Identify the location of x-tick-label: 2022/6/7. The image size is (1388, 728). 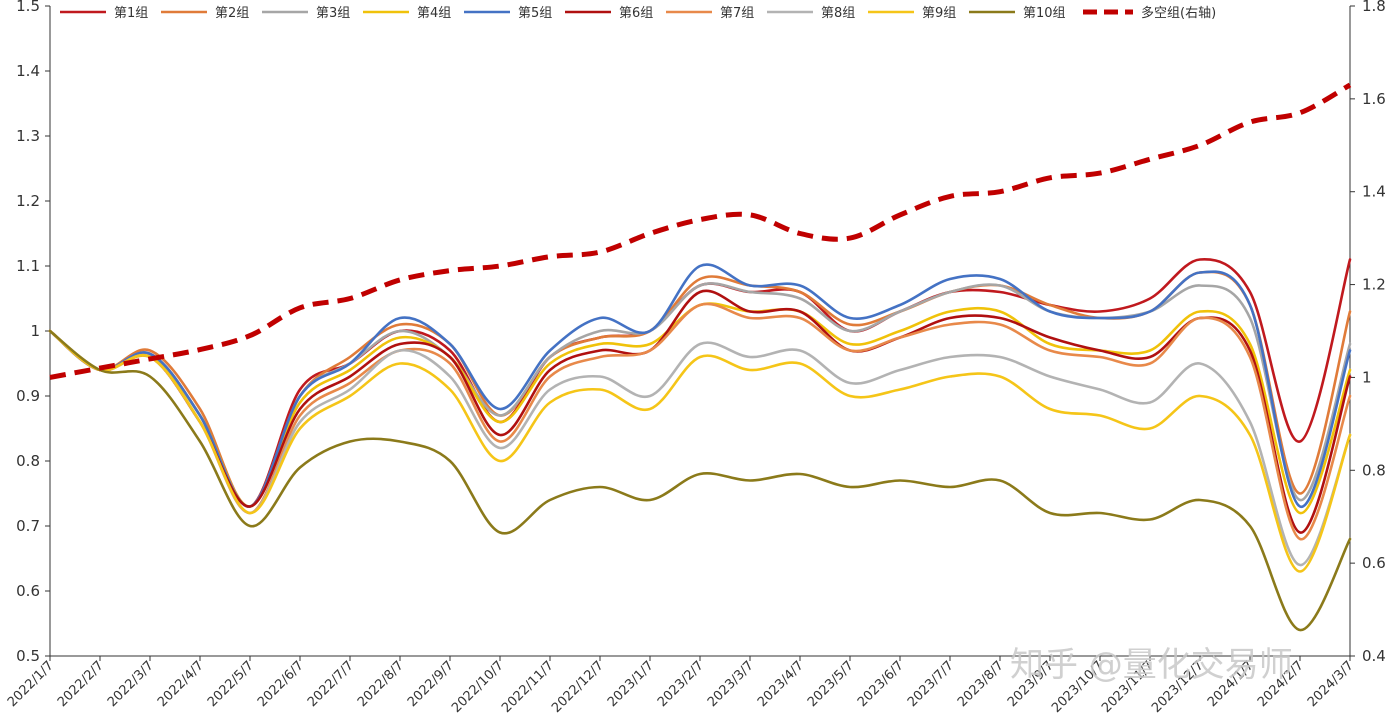
(281, 684).